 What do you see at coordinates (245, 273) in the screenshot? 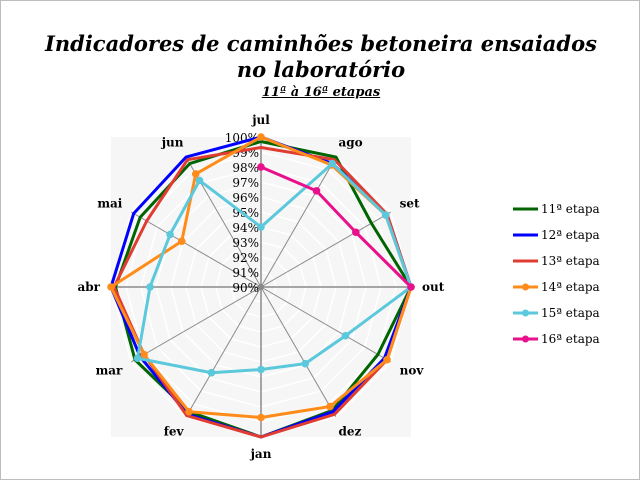
I see `tick-label: 91%` at bounding box center [245, 273].